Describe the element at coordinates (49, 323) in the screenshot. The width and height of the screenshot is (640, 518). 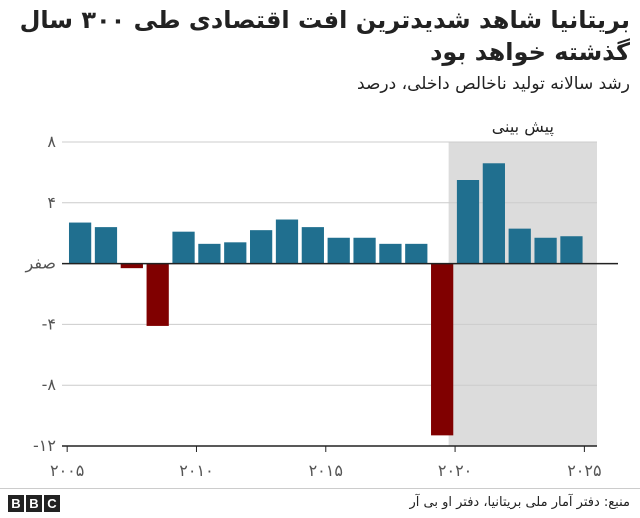
I see `y-tick-label: -۴` at that location.